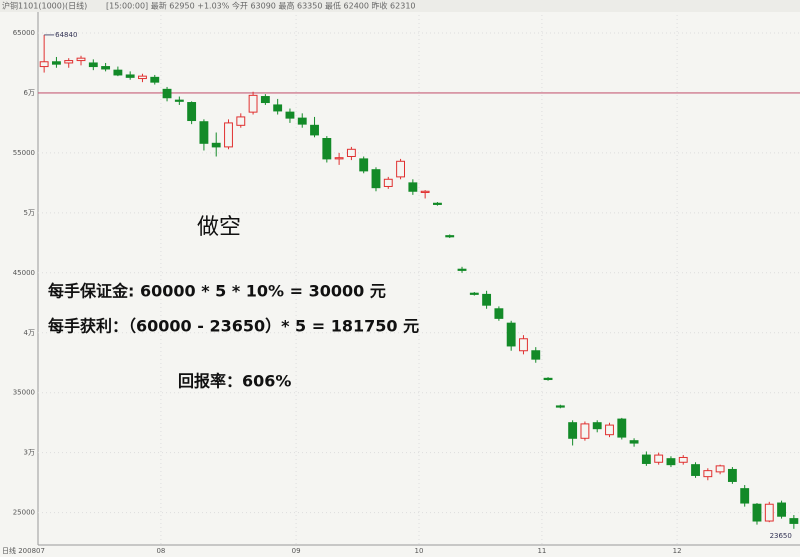 This screenshot has width=800, height=557. What do you see at coordinates (29, 213) in the screenshot?
I see `y-tick-label: 5万` at bounding box center [29, 213].